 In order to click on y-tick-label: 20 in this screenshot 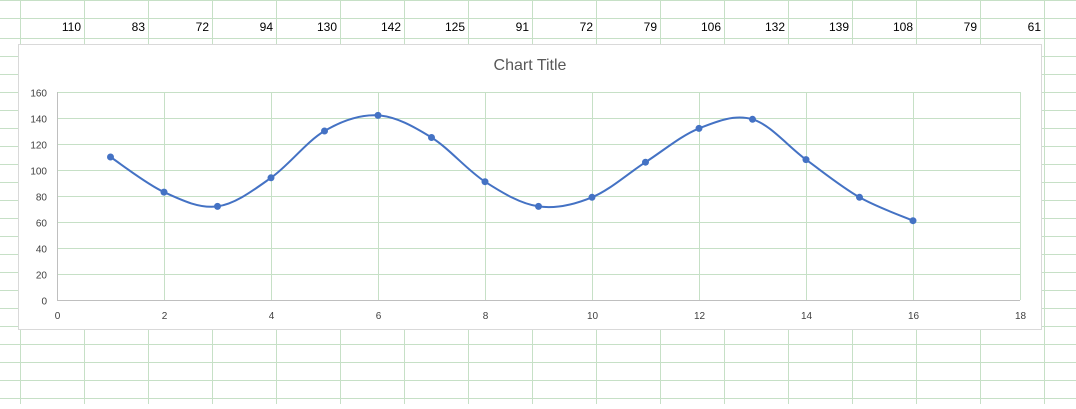, I will do `click(42, 276)`.